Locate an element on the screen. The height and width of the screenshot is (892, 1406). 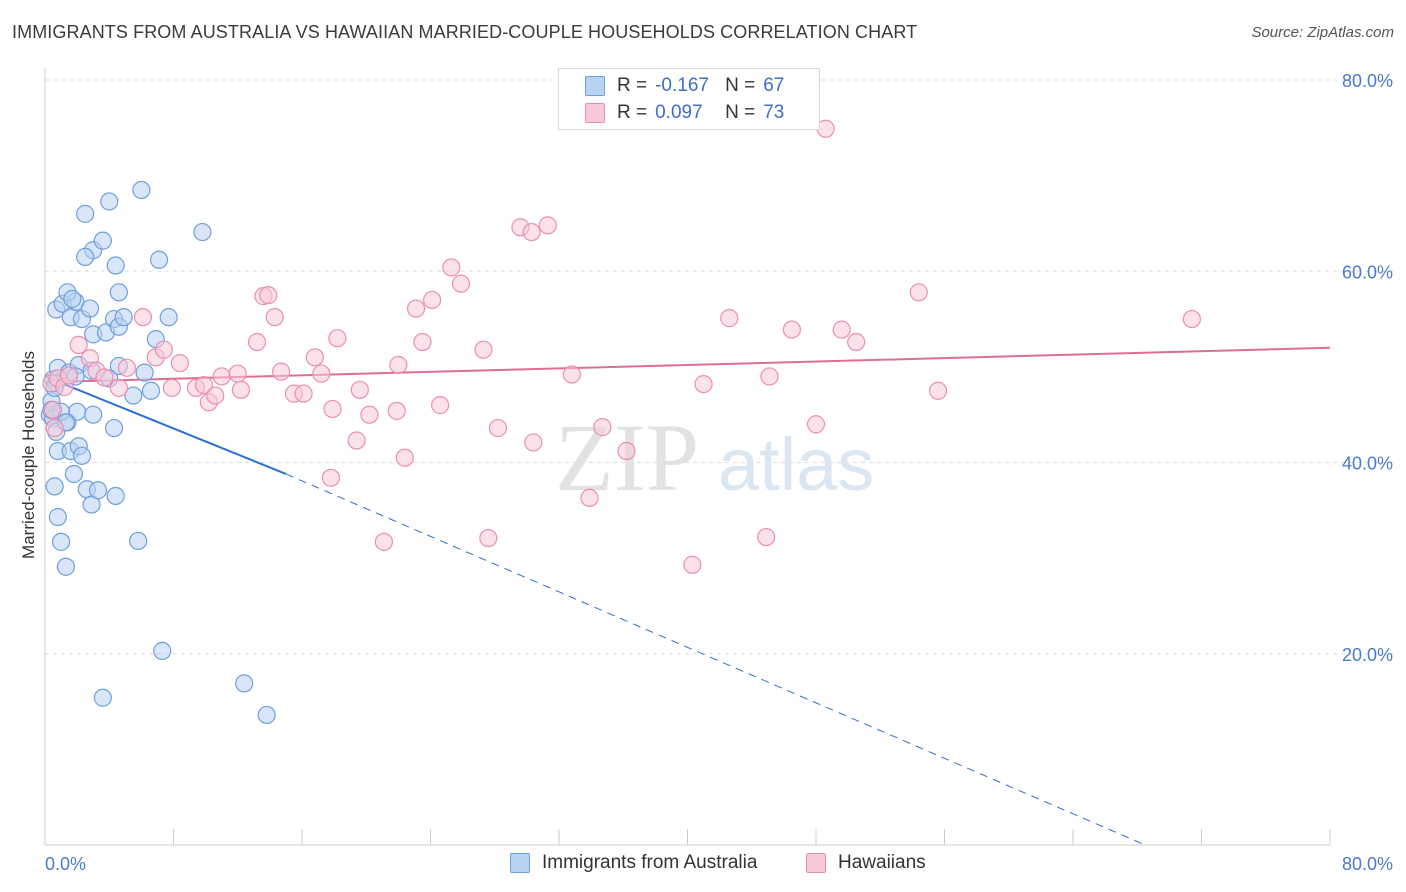
y-tick-label: 20.0% is located at coordinates (1367, 655).